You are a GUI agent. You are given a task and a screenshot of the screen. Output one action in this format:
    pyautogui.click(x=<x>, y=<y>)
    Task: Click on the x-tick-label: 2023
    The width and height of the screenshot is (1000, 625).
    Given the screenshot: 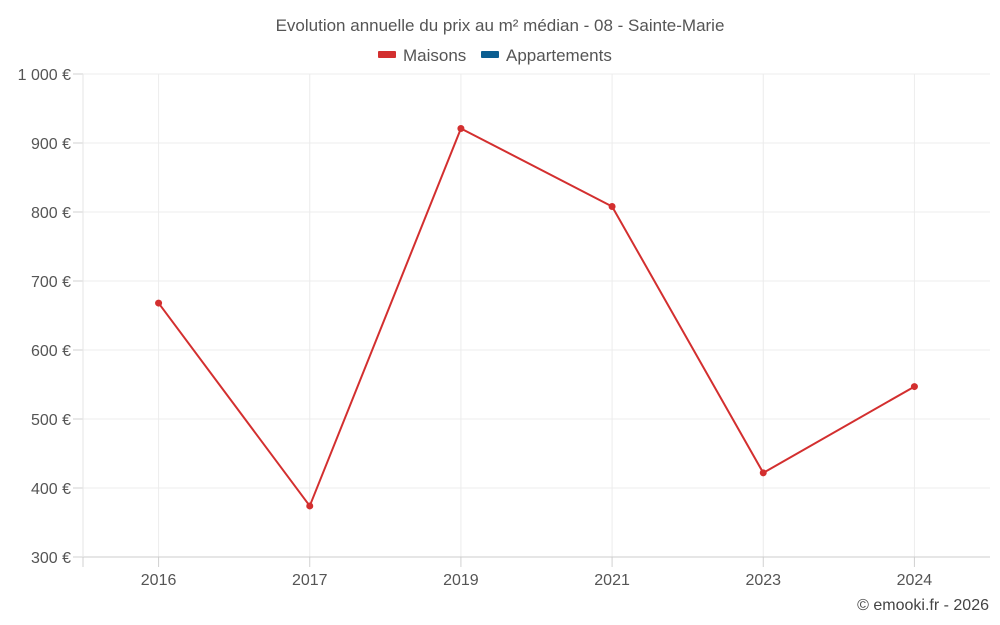 What is the action you would take?
    pyautogui.click(x=763, y=580)
    